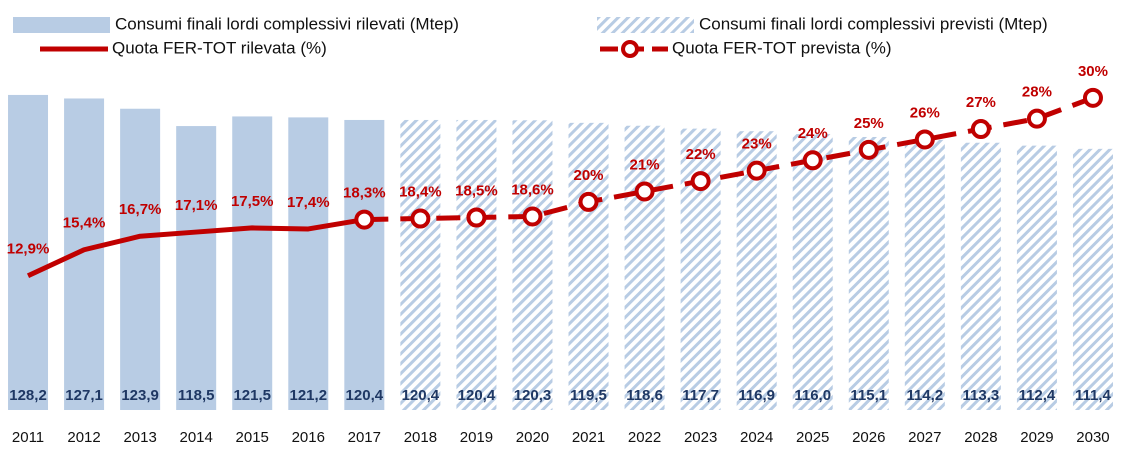 Image resolution: width=1121 pixels, height=452 pixels. Describe the element at coordinates (219, 47) in the screenshot. I see `legend-label: Quota FER-TOT rilevata (%)` at that location.